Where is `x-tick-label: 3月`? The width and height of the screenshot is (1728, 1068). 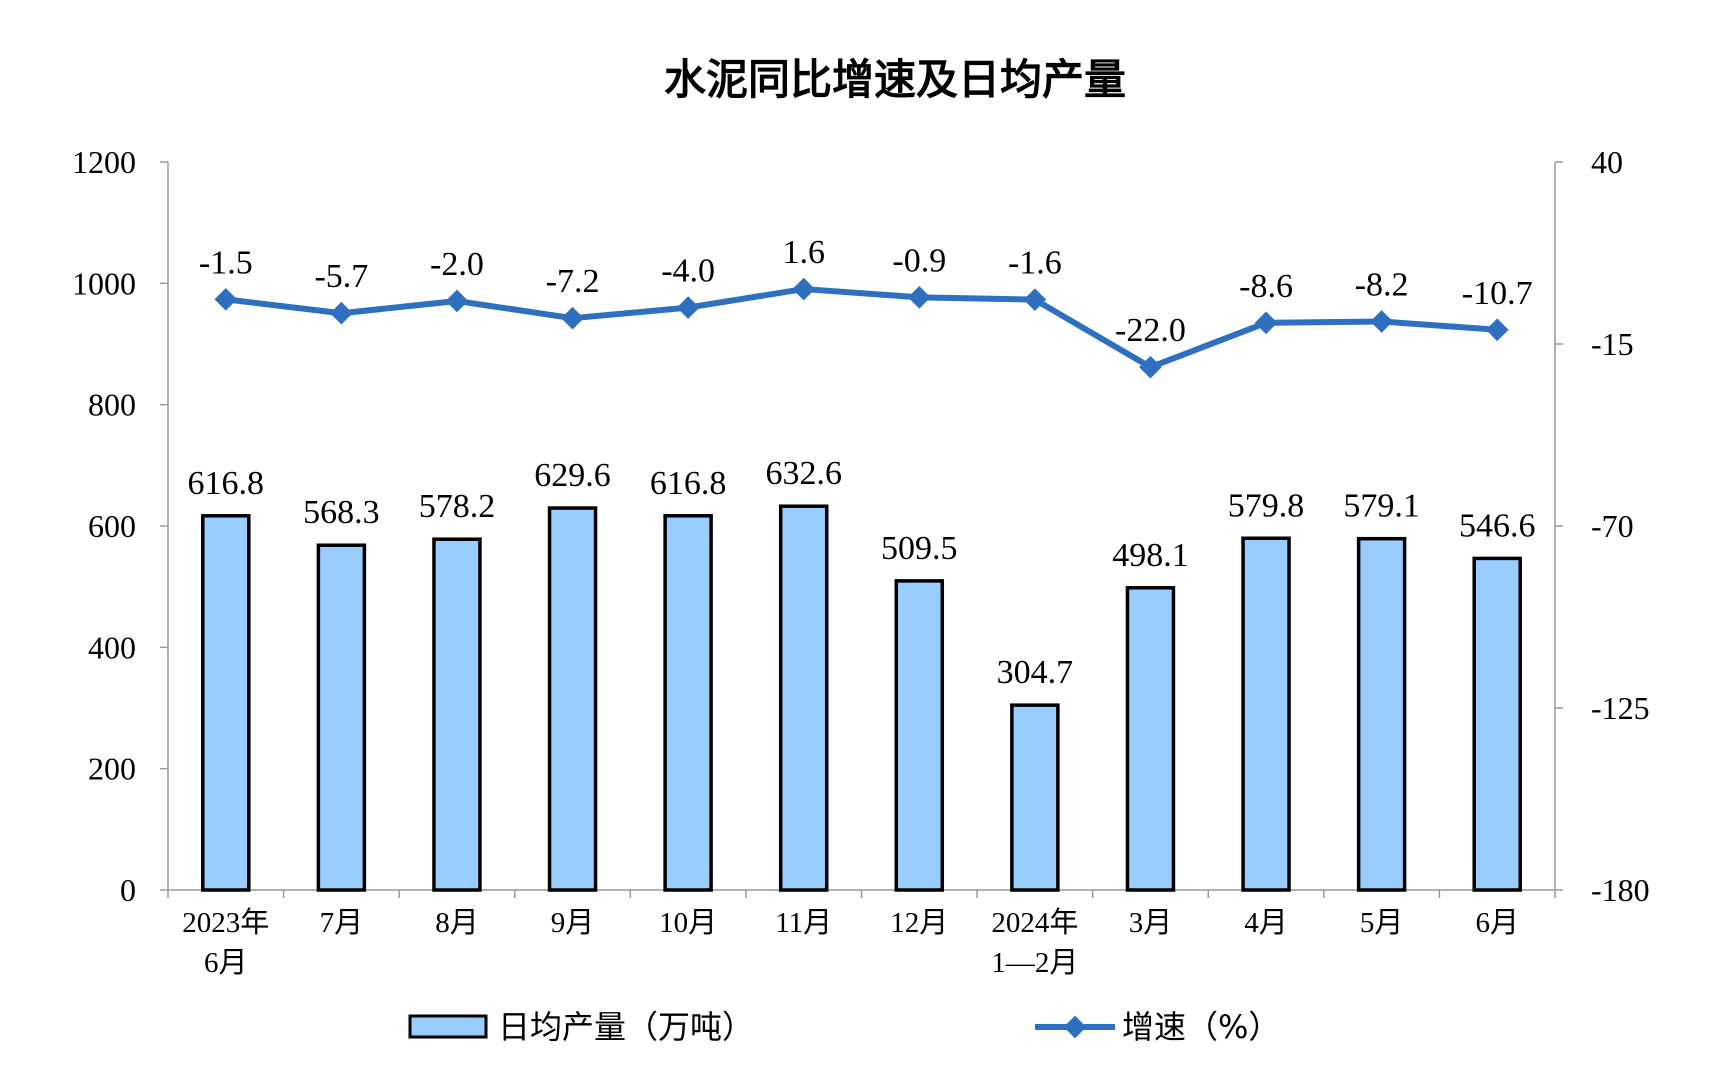 x-tick-label: 3月 is located at coordinates (1151, 923).